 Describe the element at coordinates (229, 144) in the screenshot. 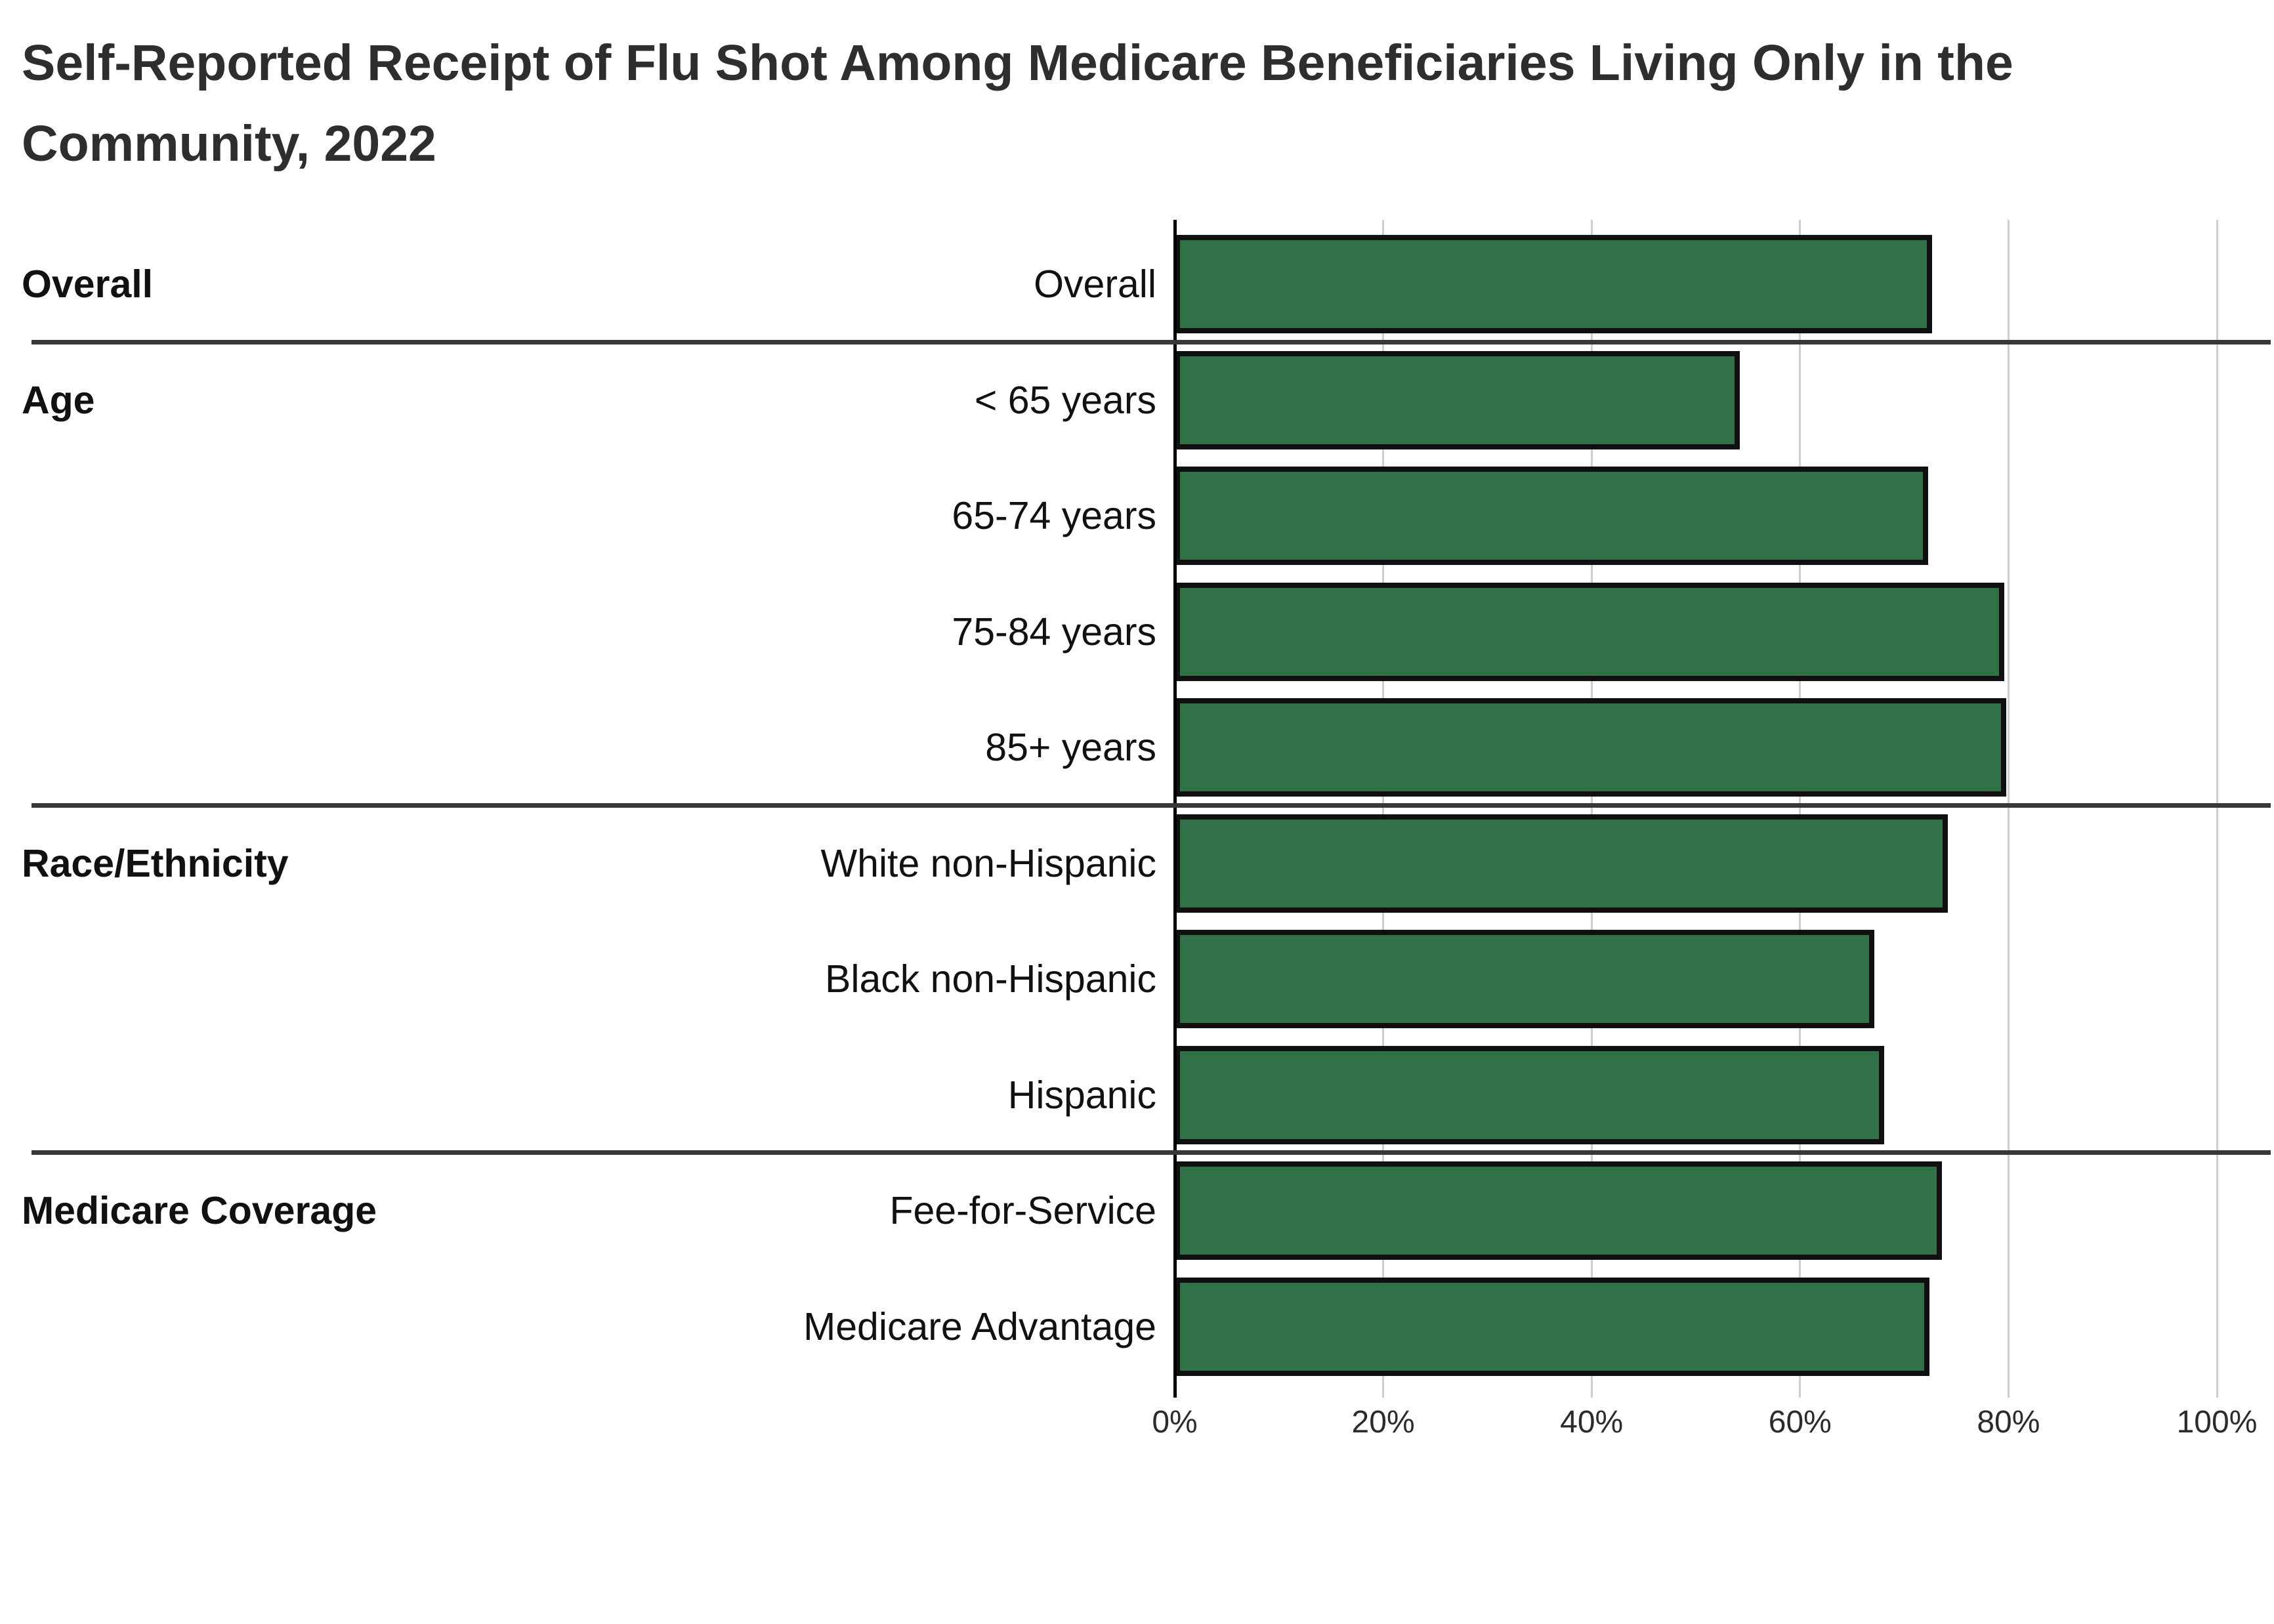

I see `chart-title-line2: Community, 2022` at that location.